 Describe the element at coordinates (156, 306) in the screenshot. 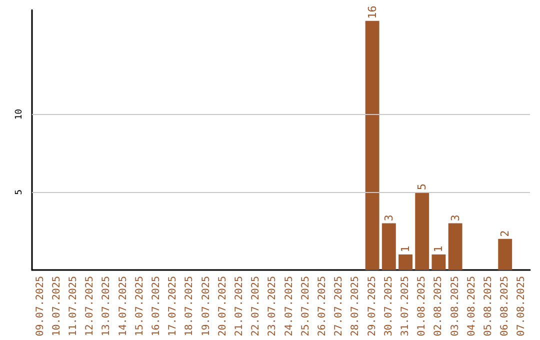

I see `x-tick-label: 16.07.2025` at that location.